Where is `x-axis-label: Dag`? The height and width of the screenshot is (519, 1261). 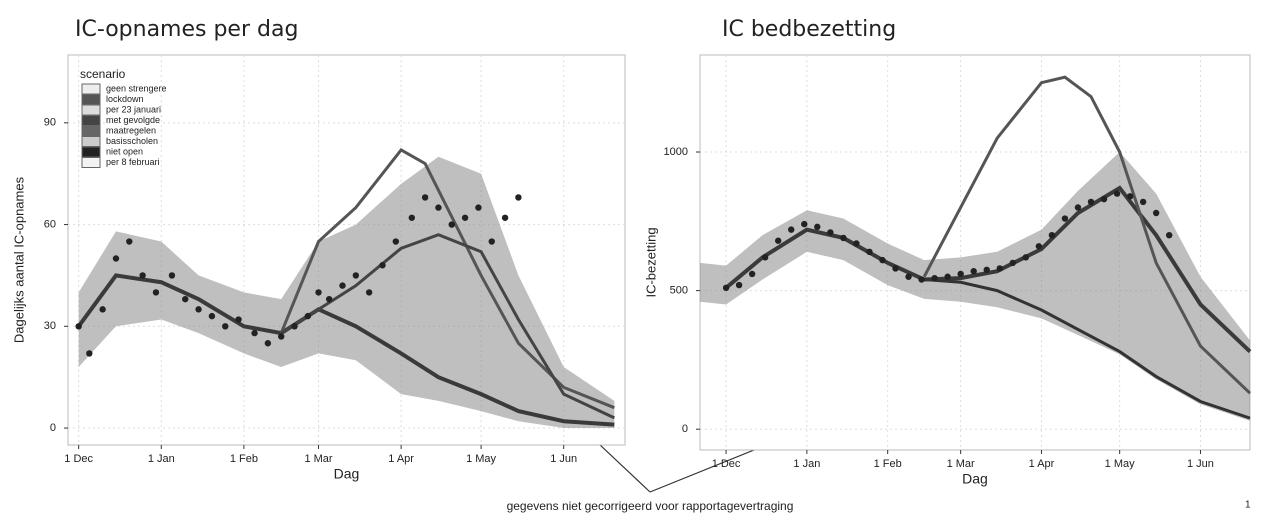
x-axis-label: Dag is located at coordinates (347, 474).